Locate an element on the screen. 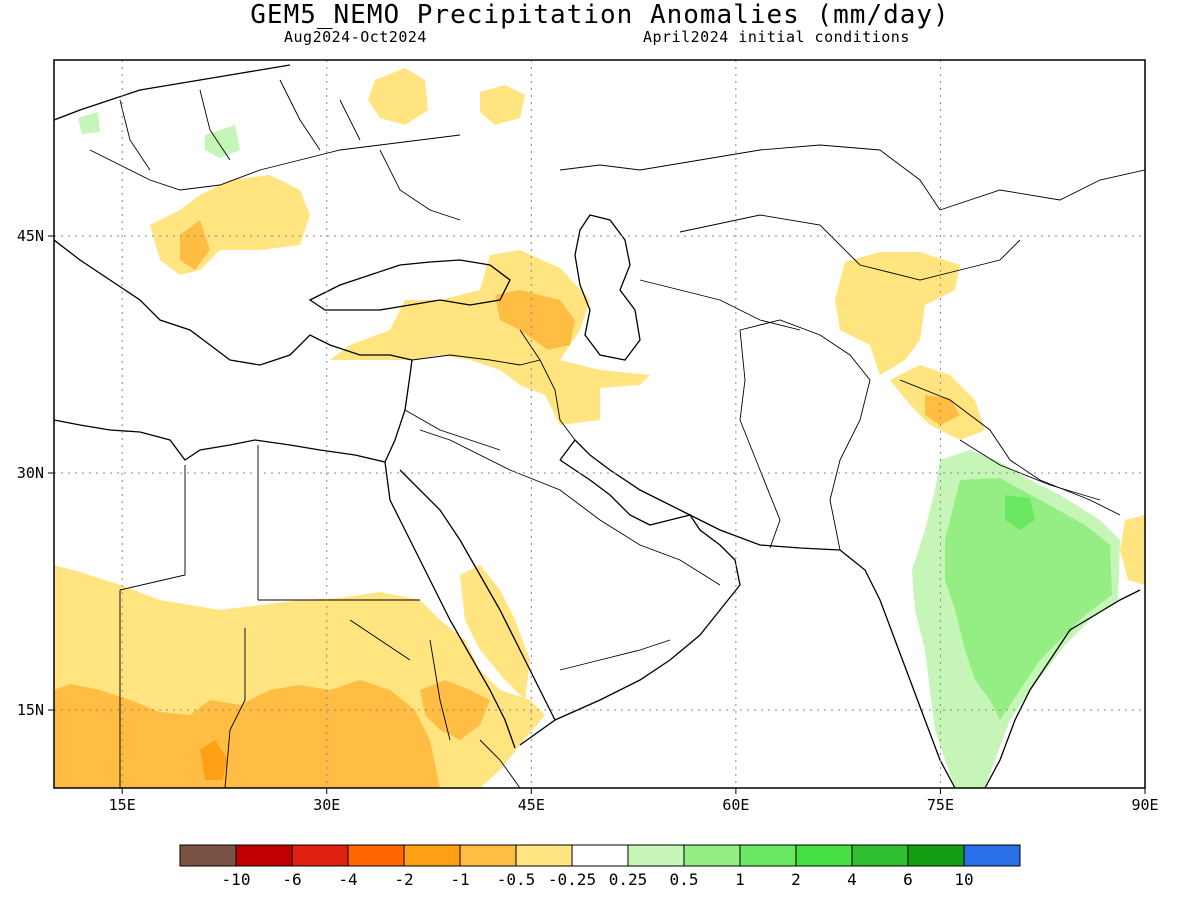 Image resolution: width=1200 pixels, height=900 pixels. coast-arabia is located at coordinates (647, 590).